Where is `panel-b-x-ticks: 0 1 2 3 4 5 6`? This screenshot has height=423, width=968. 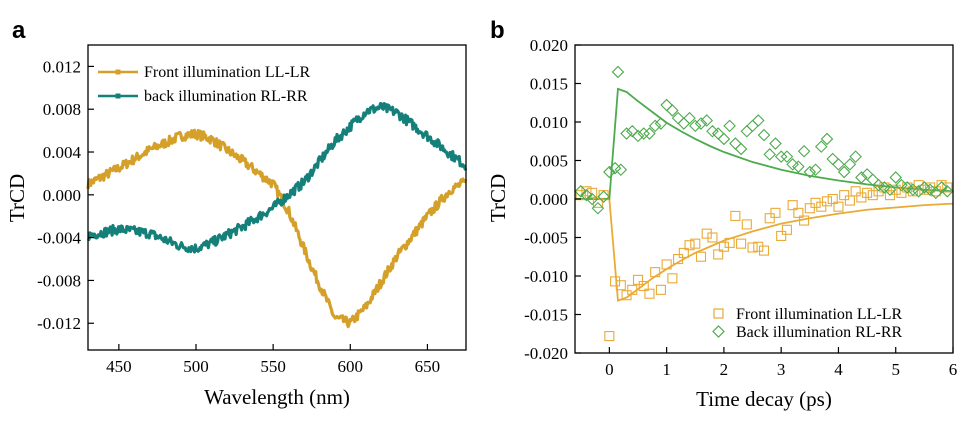
panel-b-x-ticks: 0 1 2 3 4 5 6 is located at coordinates (781, 363).